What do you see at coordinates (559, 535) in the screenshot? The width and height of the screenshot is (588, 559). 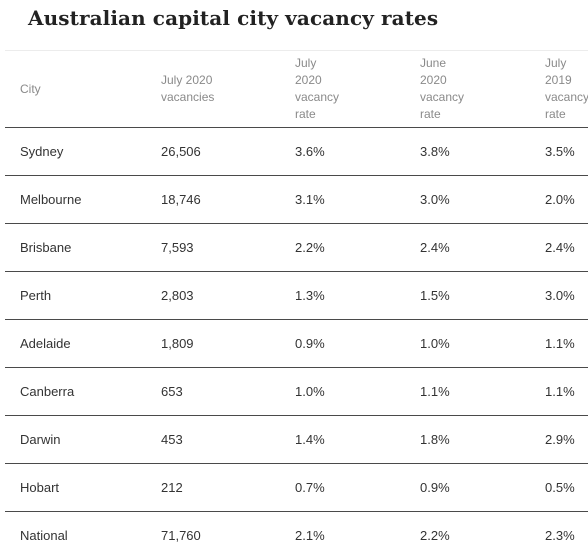 I see `july-2019-rate-cell: 2.3%` at bounding box center [559, 535].